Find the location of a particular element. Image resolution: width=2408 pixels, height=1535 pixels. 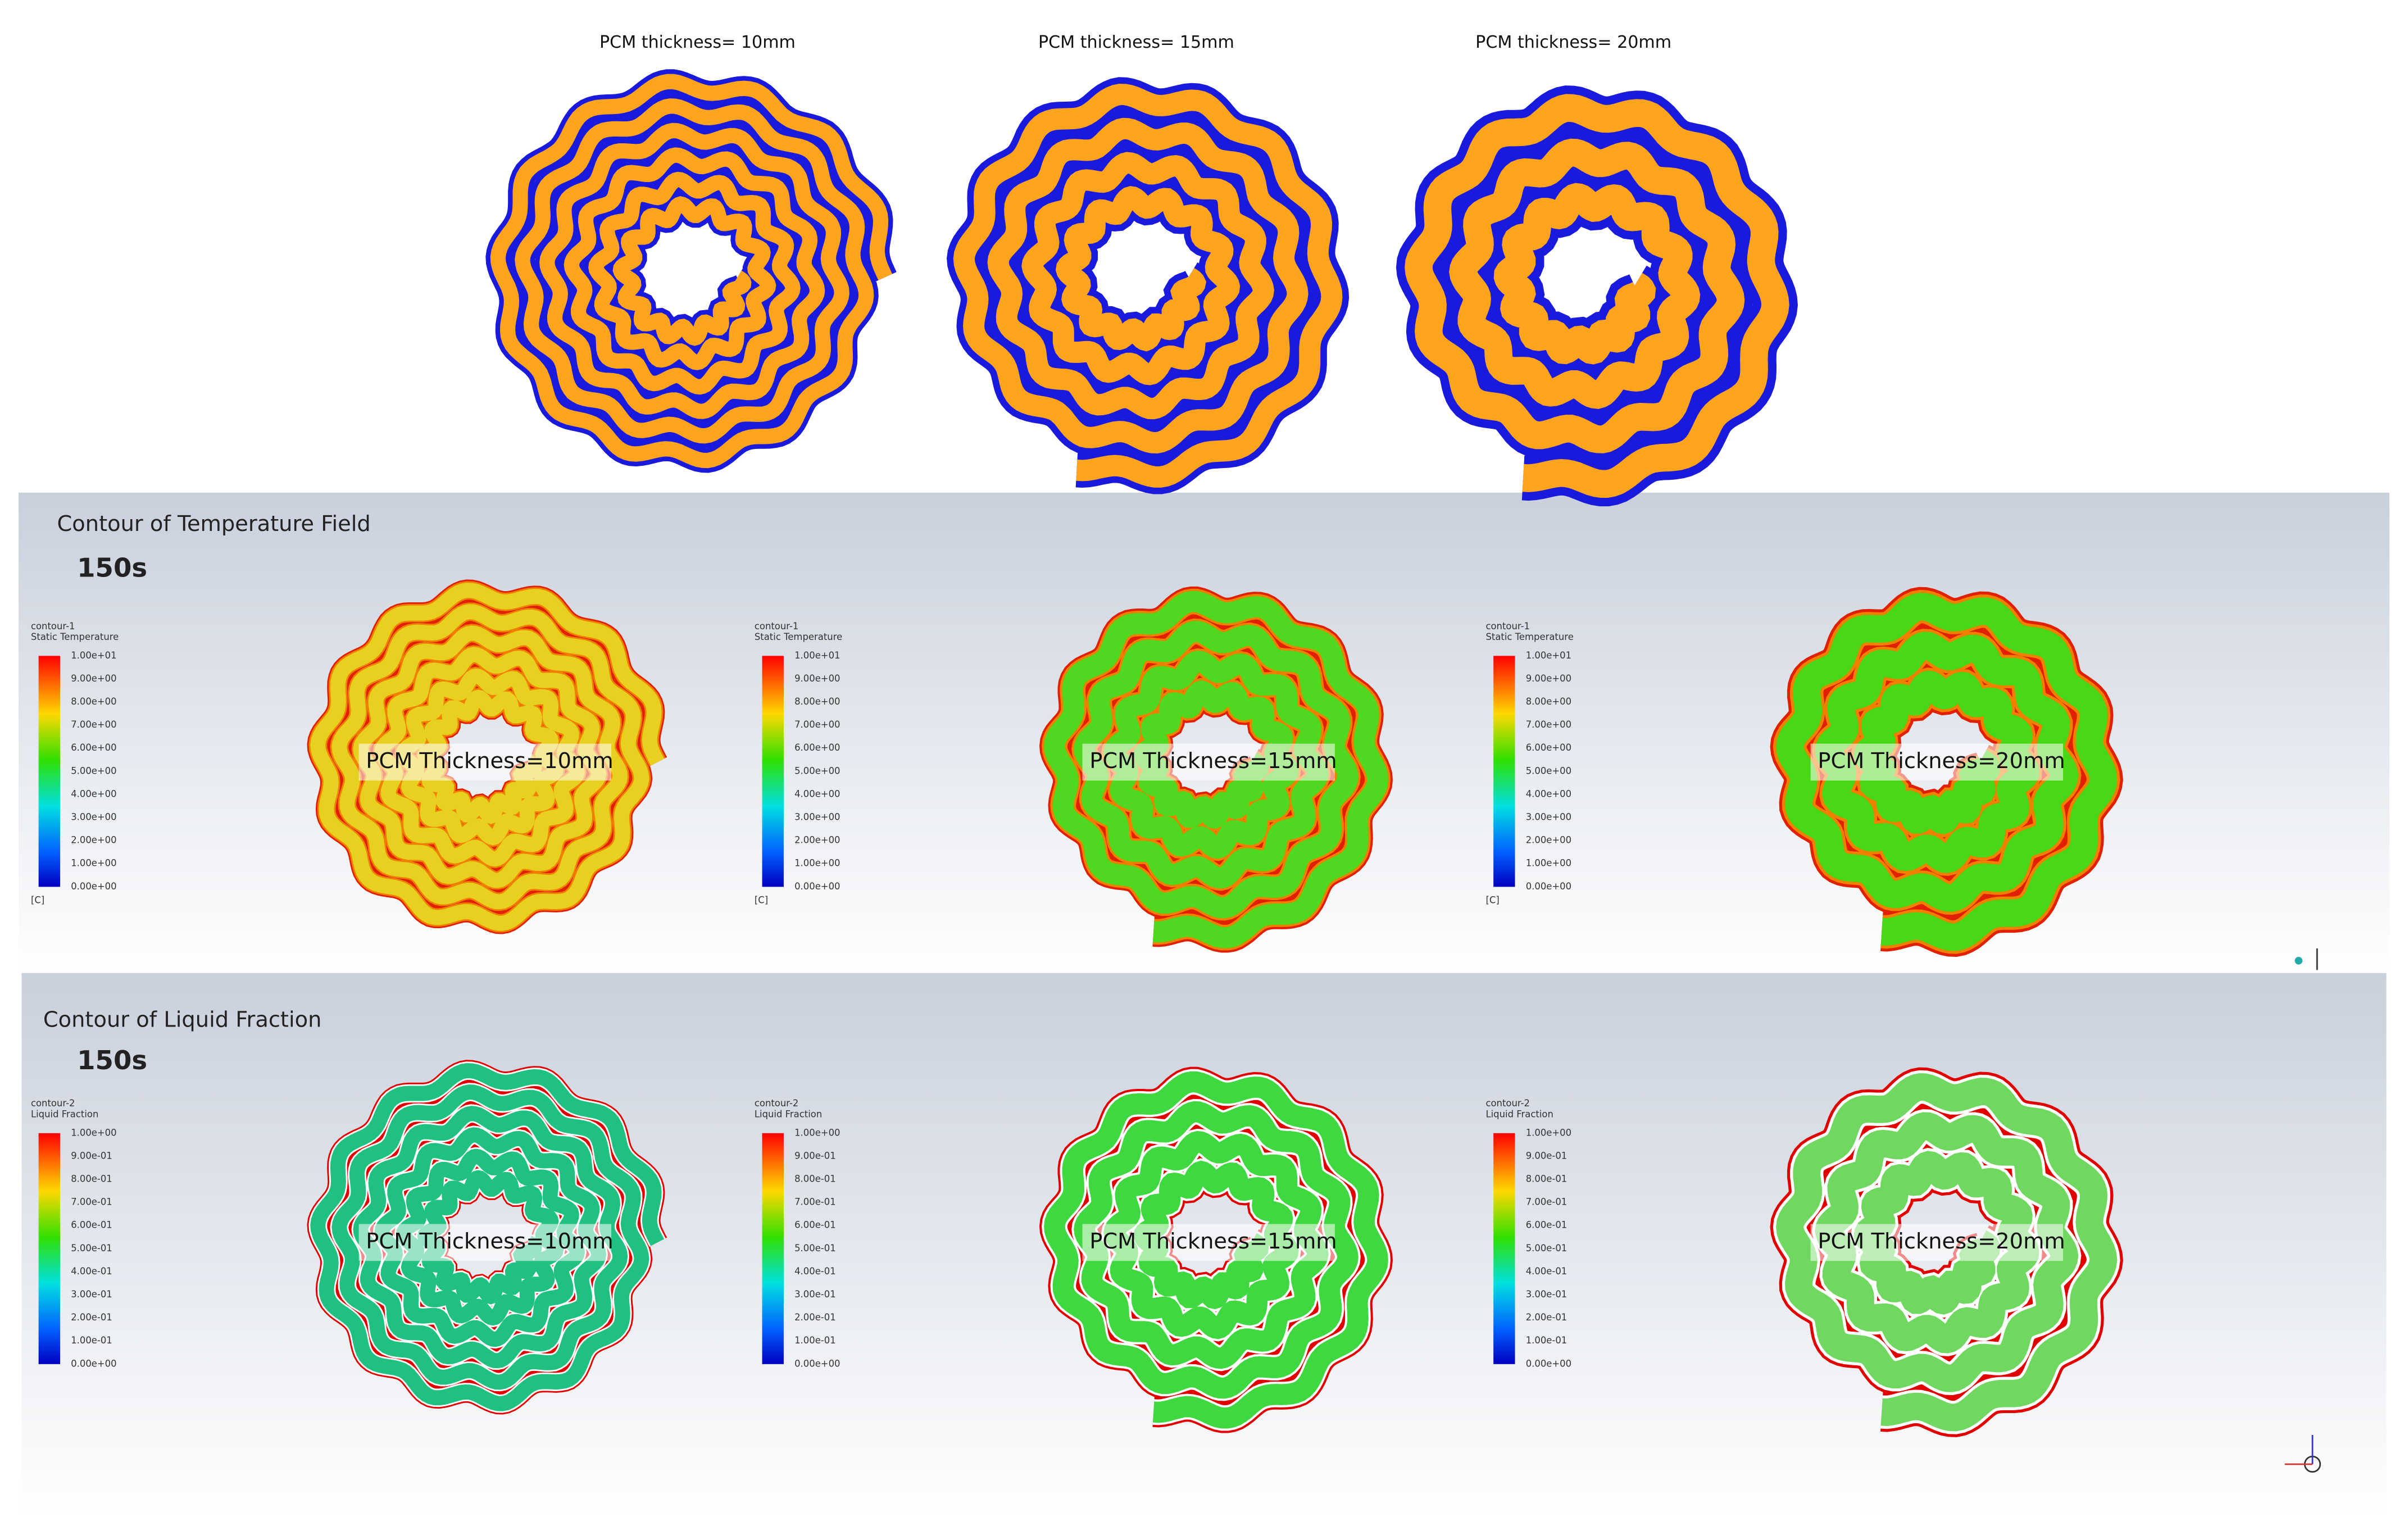

thickness-label: PCM Thickness=15mm is located at coordinates (1213, 1241).